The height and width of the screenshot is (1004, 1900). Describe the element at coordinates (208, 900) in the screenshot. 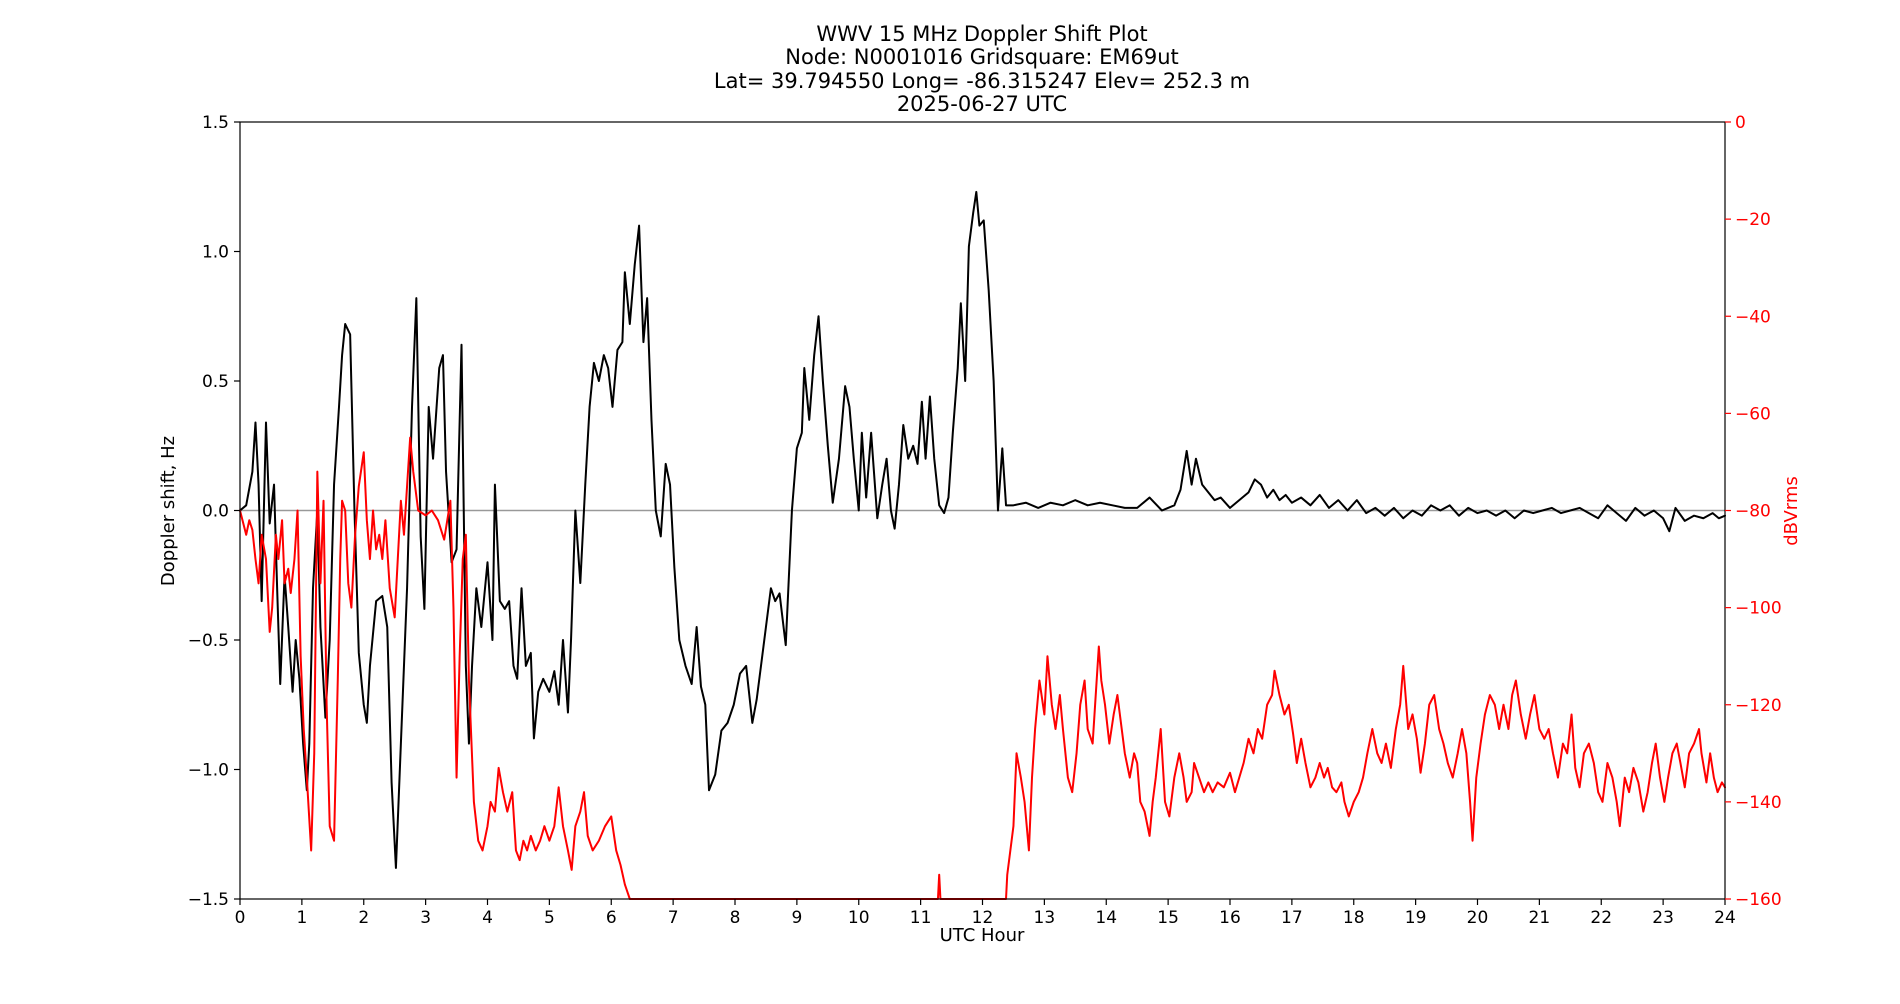

I see `left-y-tick-label-6: −1.5` at that location.